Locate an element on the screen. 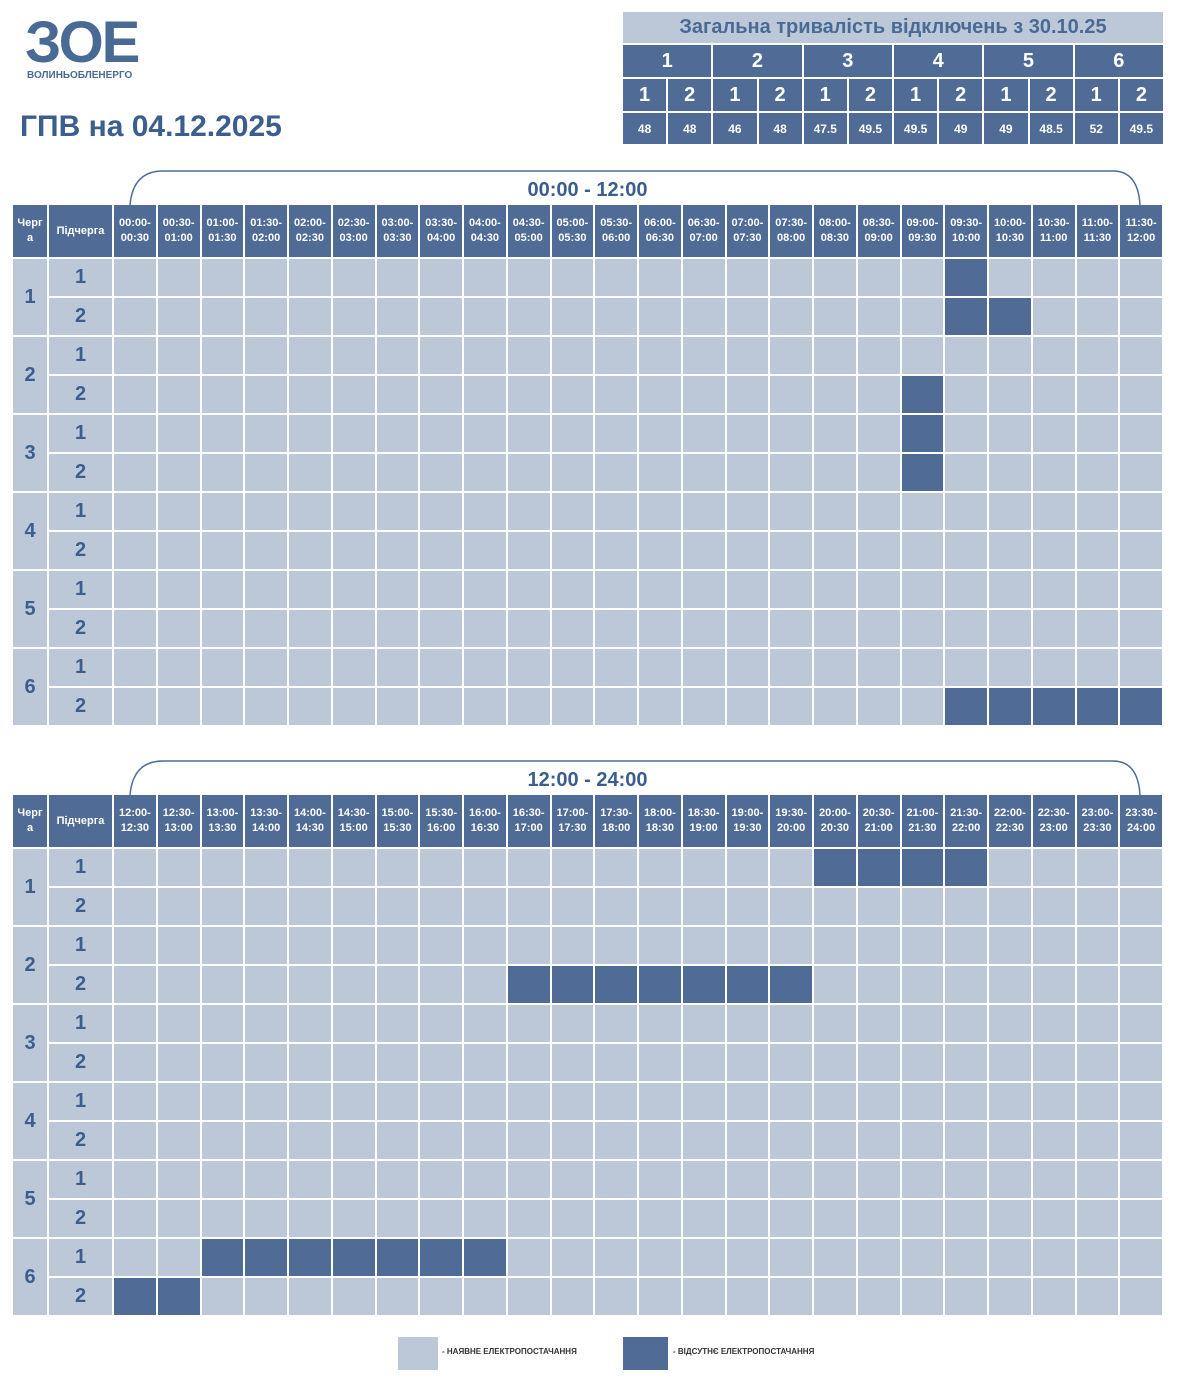  slot-header: 02:00-02:30 is located at coordinates (310, 231).